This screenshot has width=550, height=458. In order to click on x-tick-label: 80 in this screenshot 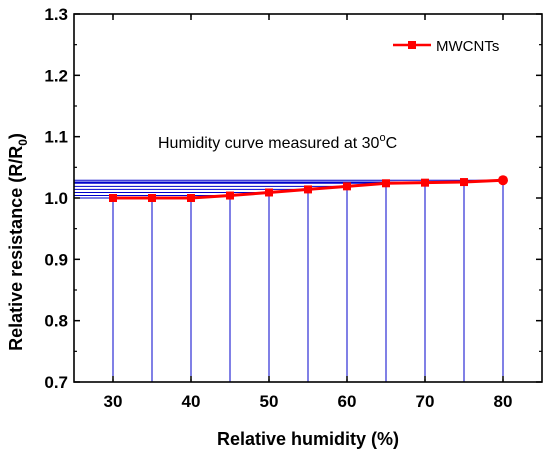, I will do `click(503, 401)`.